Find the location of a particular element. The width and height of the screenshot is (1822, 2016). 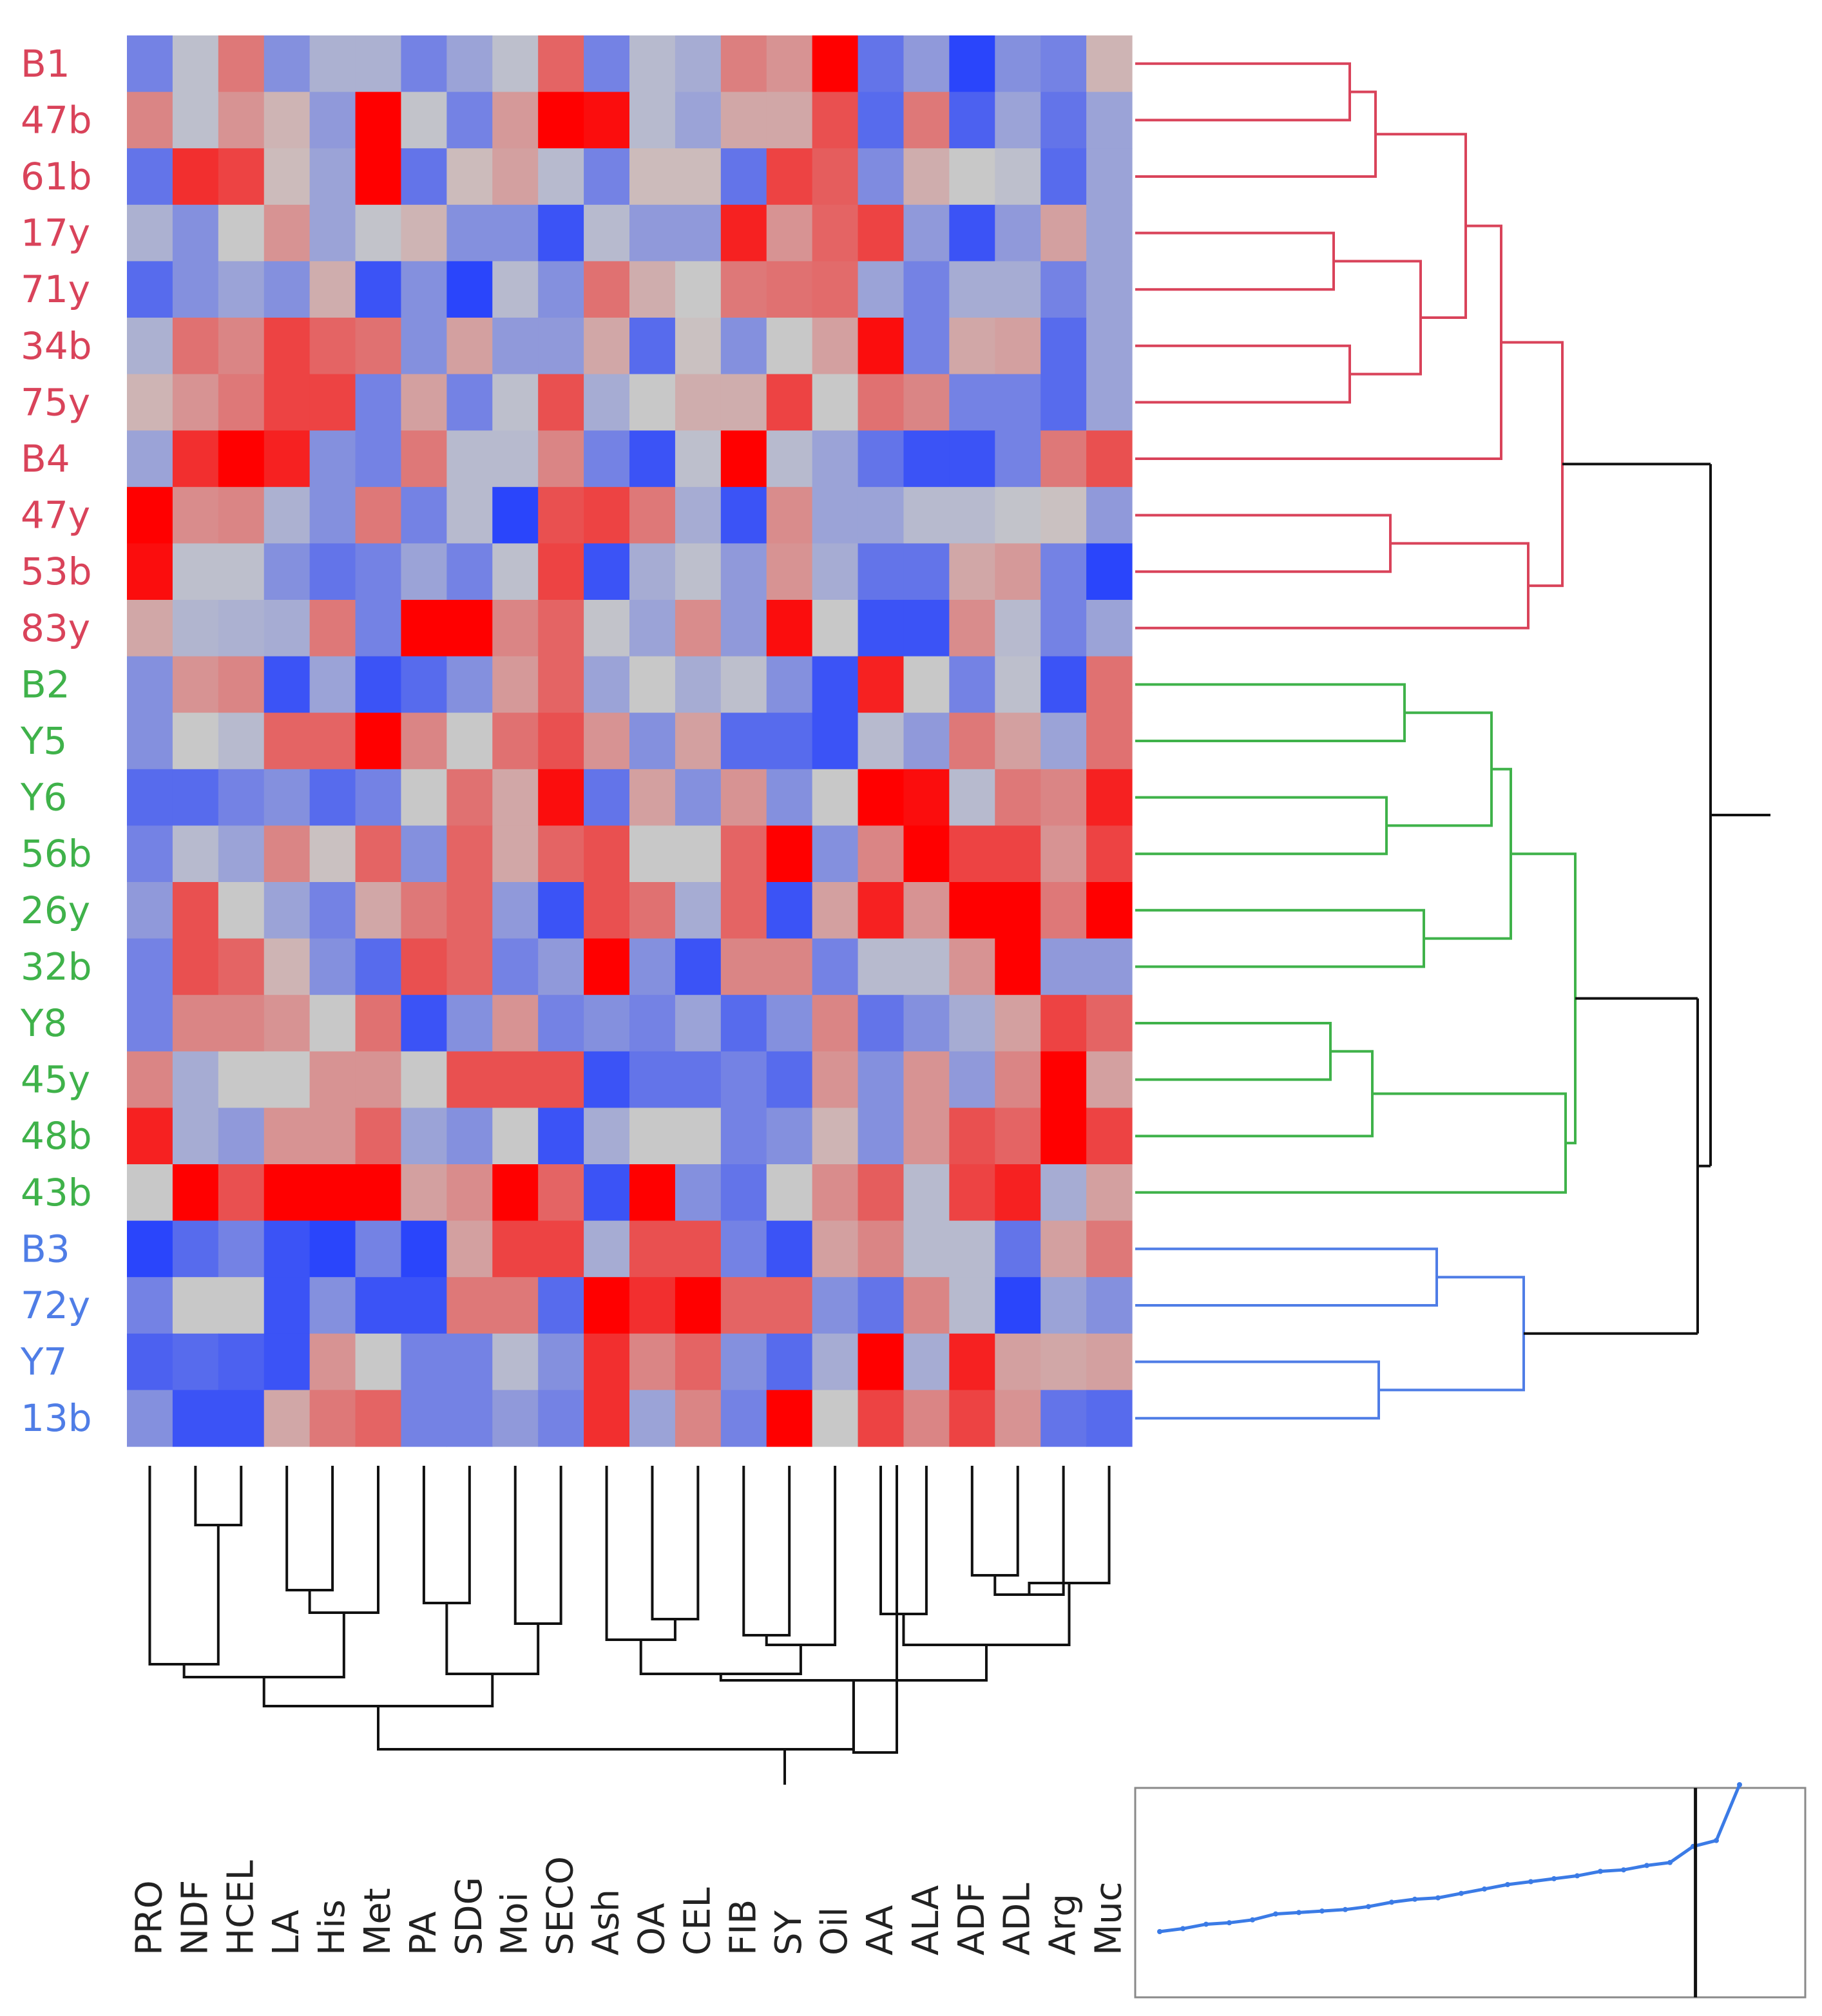

row-label: B4 is located at coordinates (46, 459).